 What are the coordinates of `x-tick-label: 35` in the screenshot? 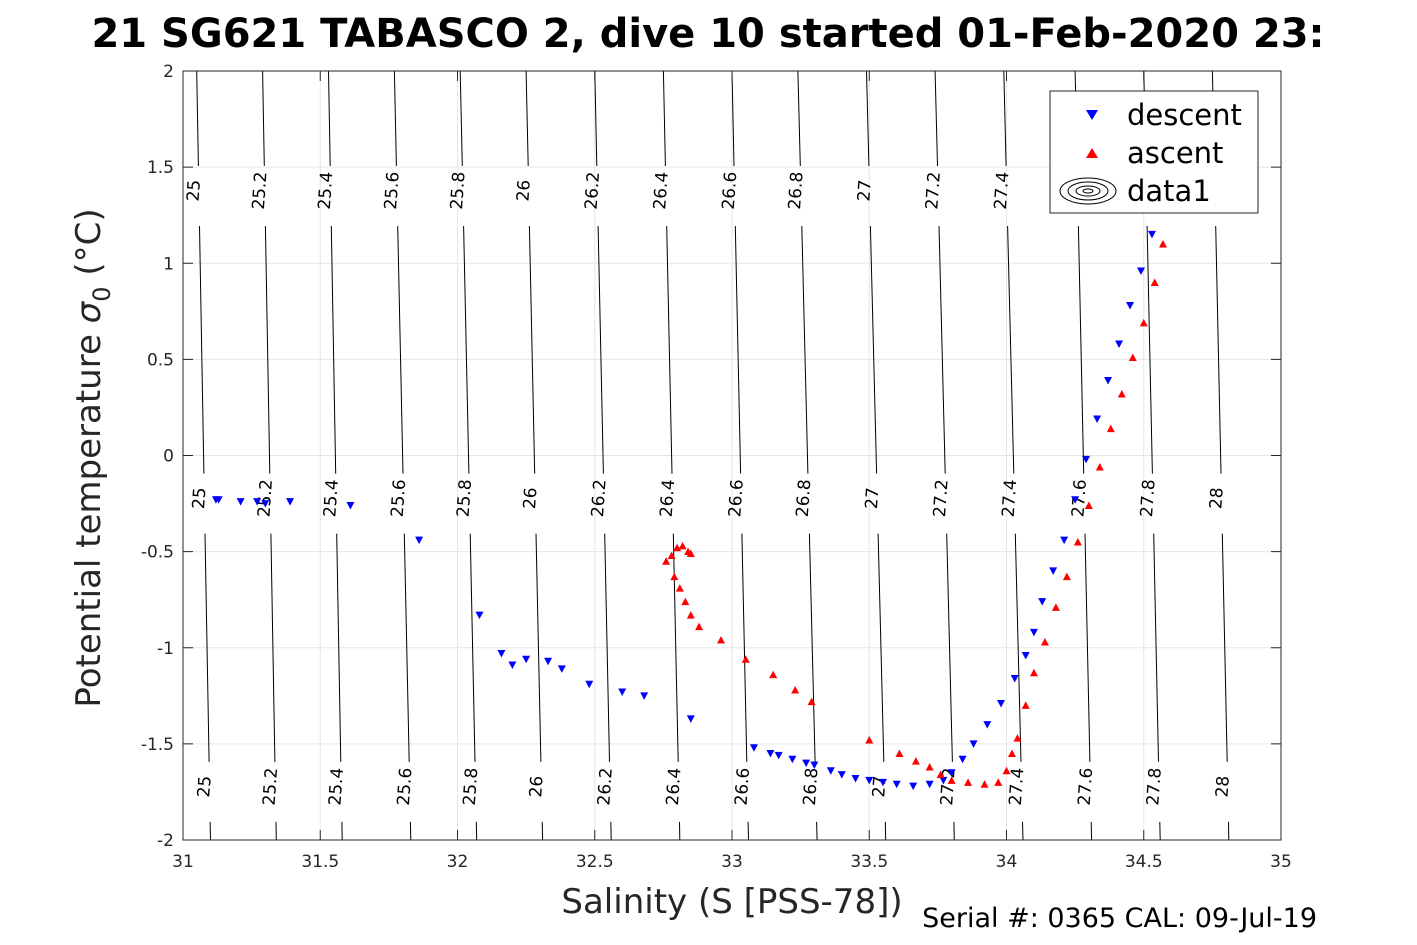 It's located at (1281, 862).